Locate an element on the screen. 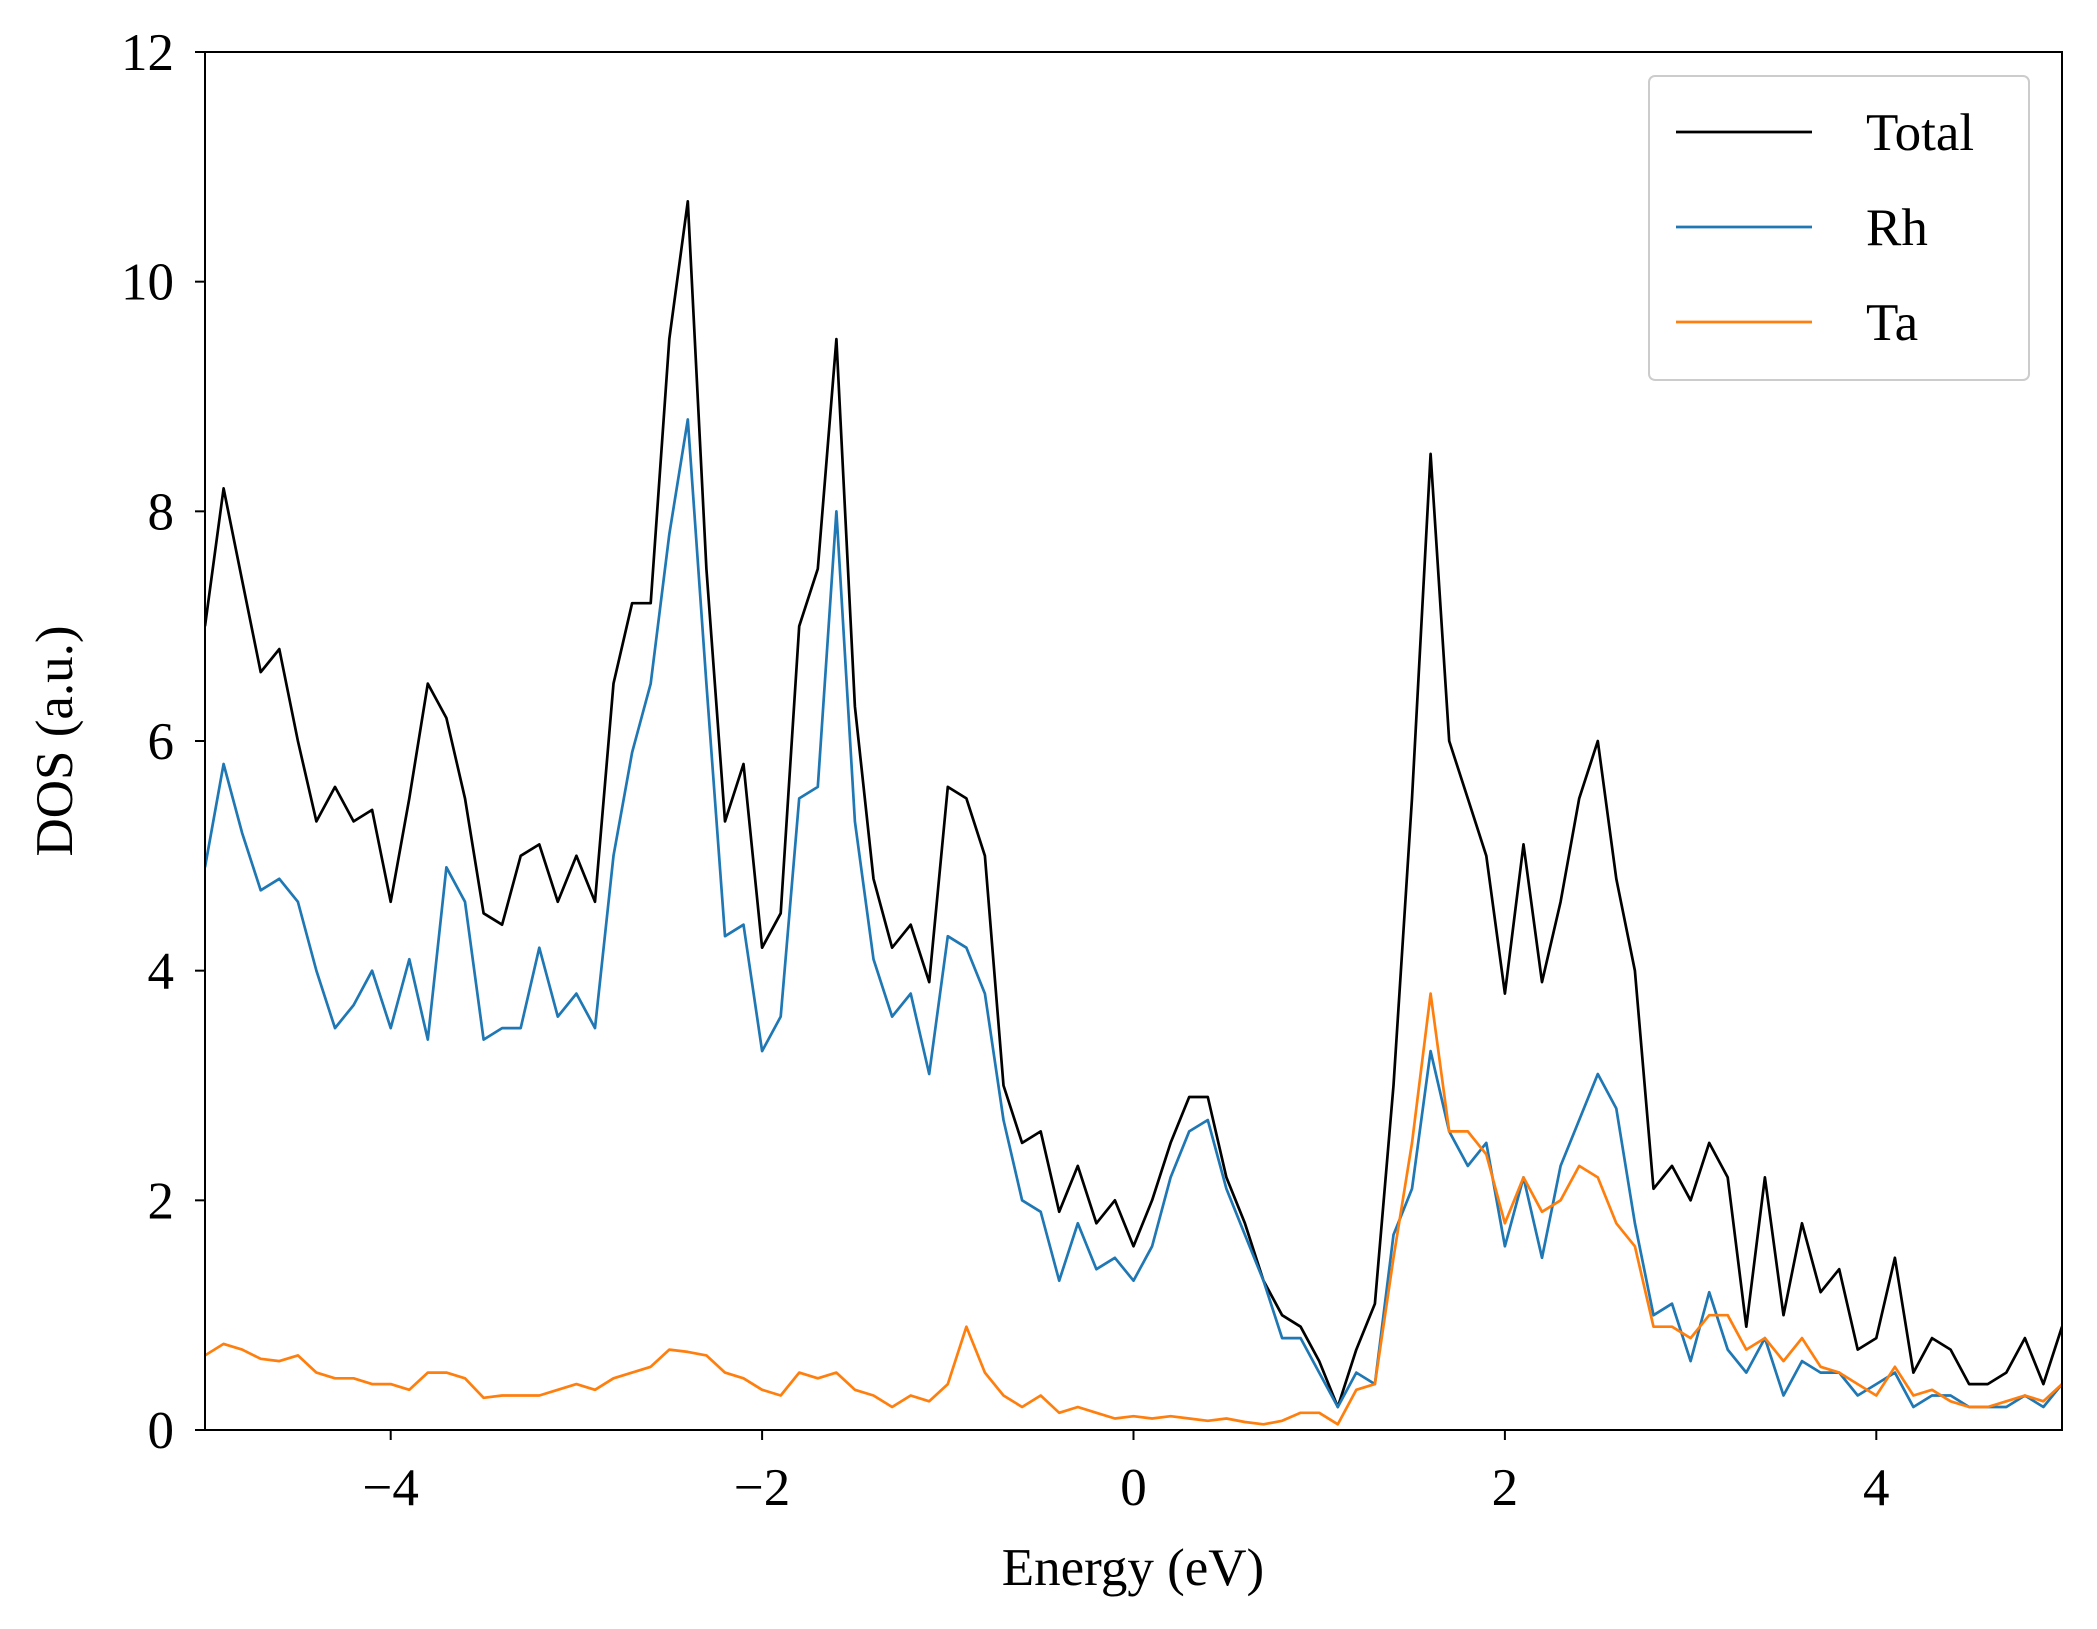 The width and height of the screenshot is (2097, 1629). x-tick-label: −4 is located at coordinates (391, 1488).